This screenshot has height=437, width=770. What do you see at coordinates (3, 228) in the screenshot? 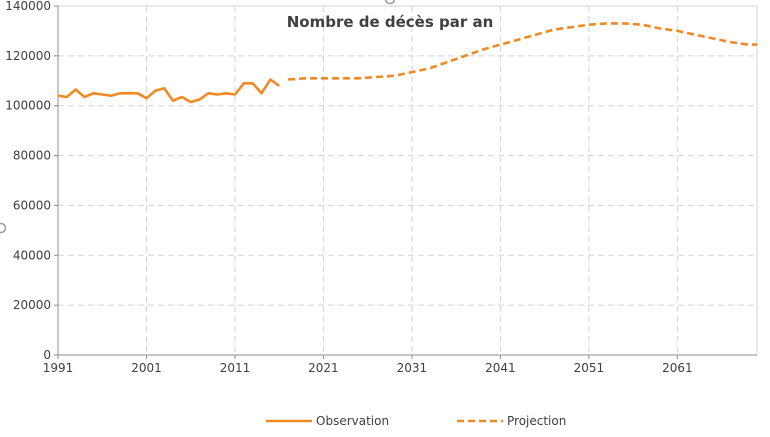
I see `resize-handle-left` at bounding box center [3, 228].